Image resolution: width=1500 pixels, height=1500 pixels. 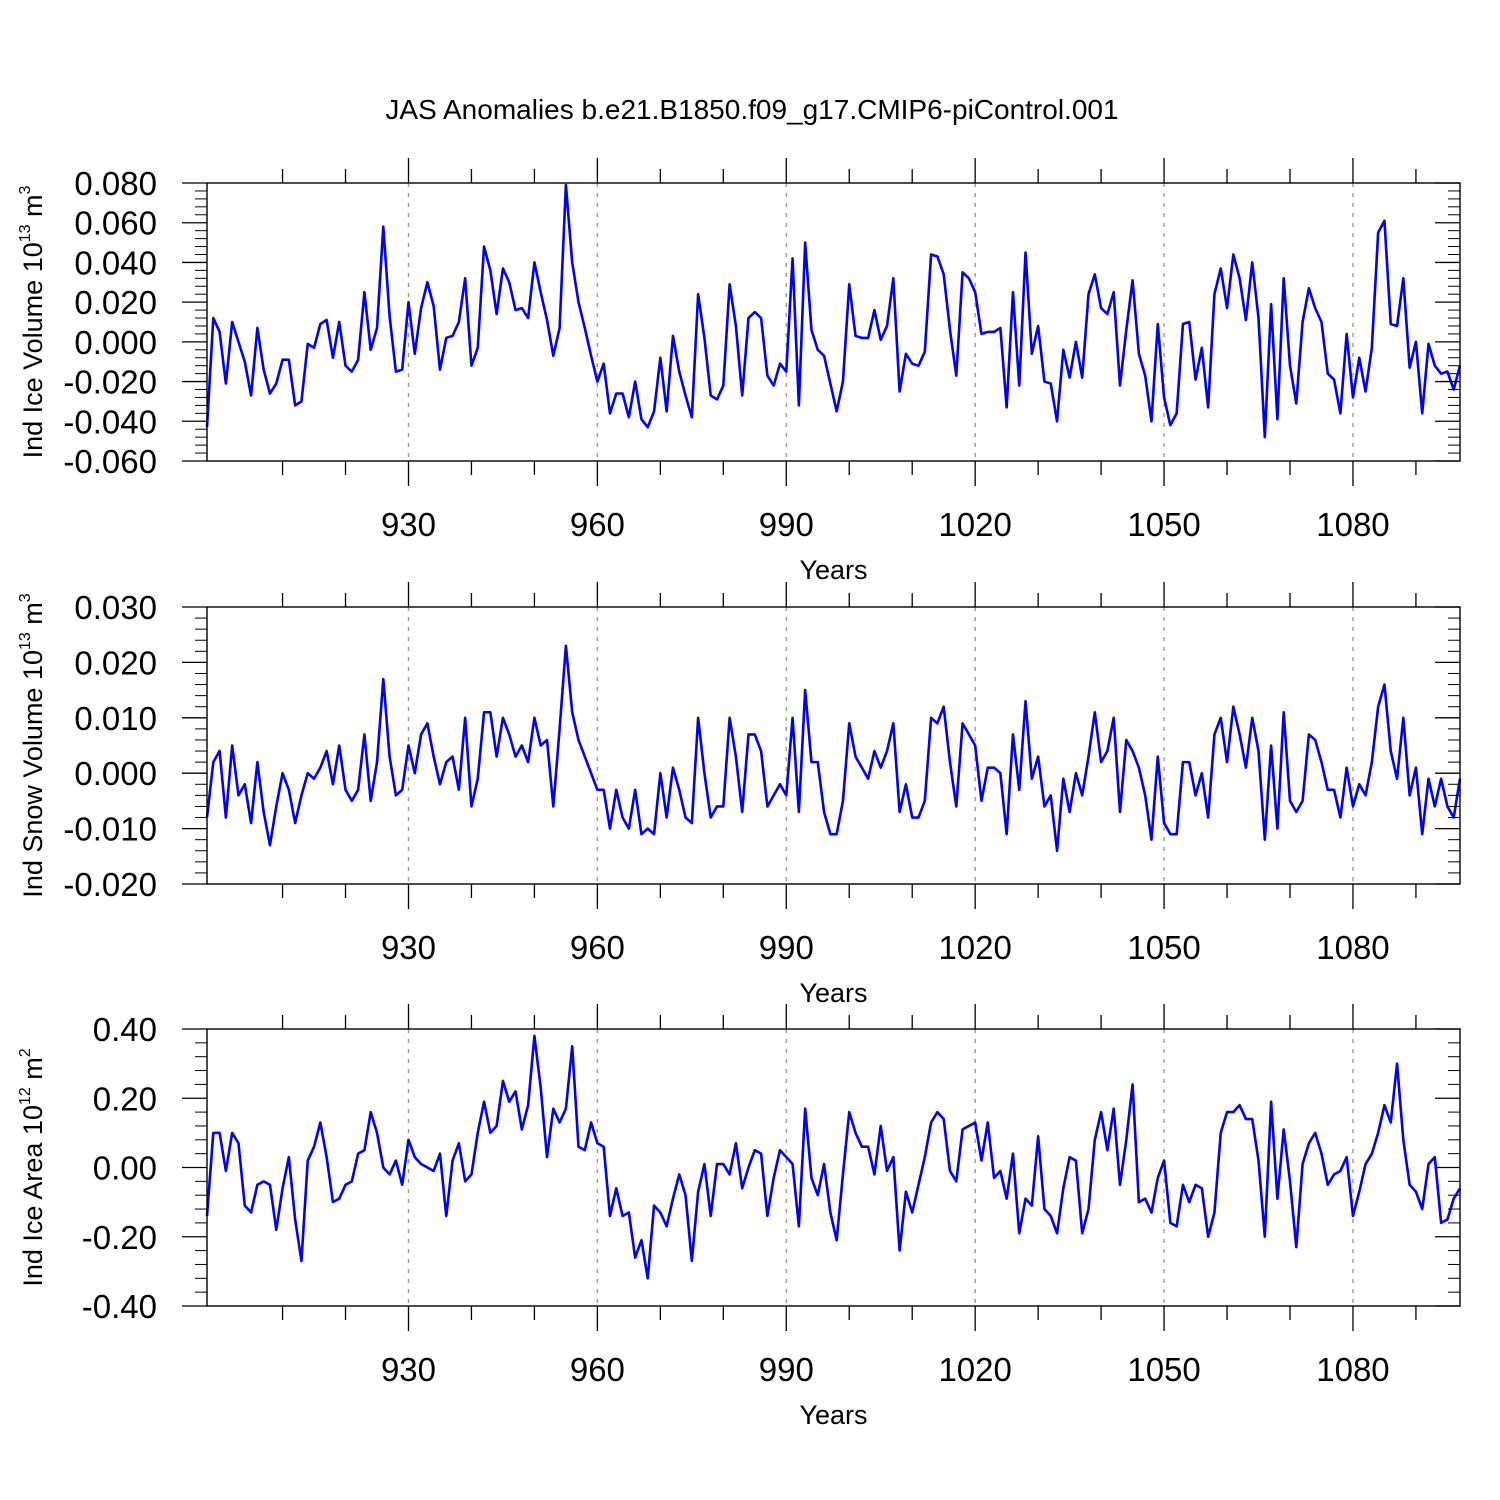 I want to click on y-tick-label: 0.030, so click(x=115, y=607).